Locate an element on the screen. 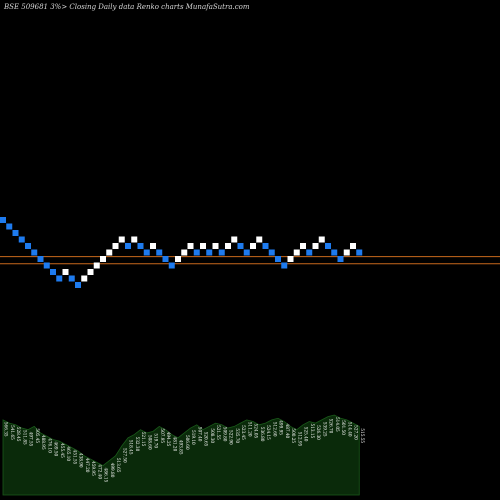  volume-value-label: 566.35 is located at coordinates (6, 429).